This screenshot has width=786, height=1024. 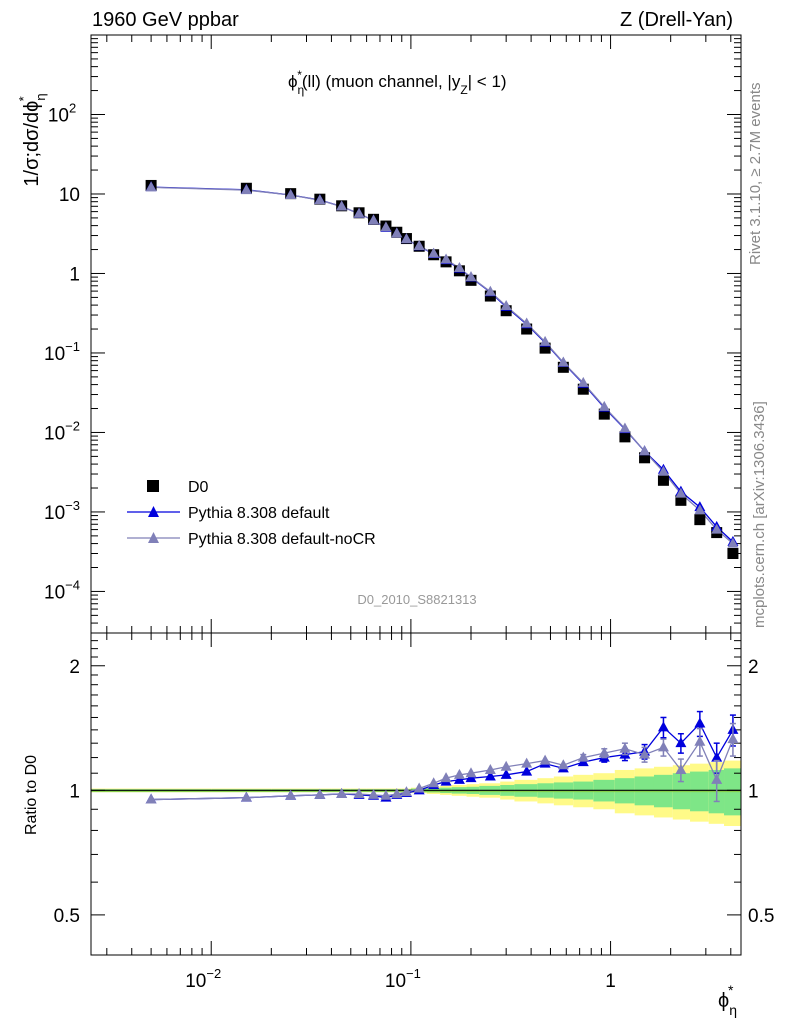 What do you see at coordinates (62, 431) in the screenshot?
I see `y-tick-label: 10⁻²` at bounding box center [62, 431].